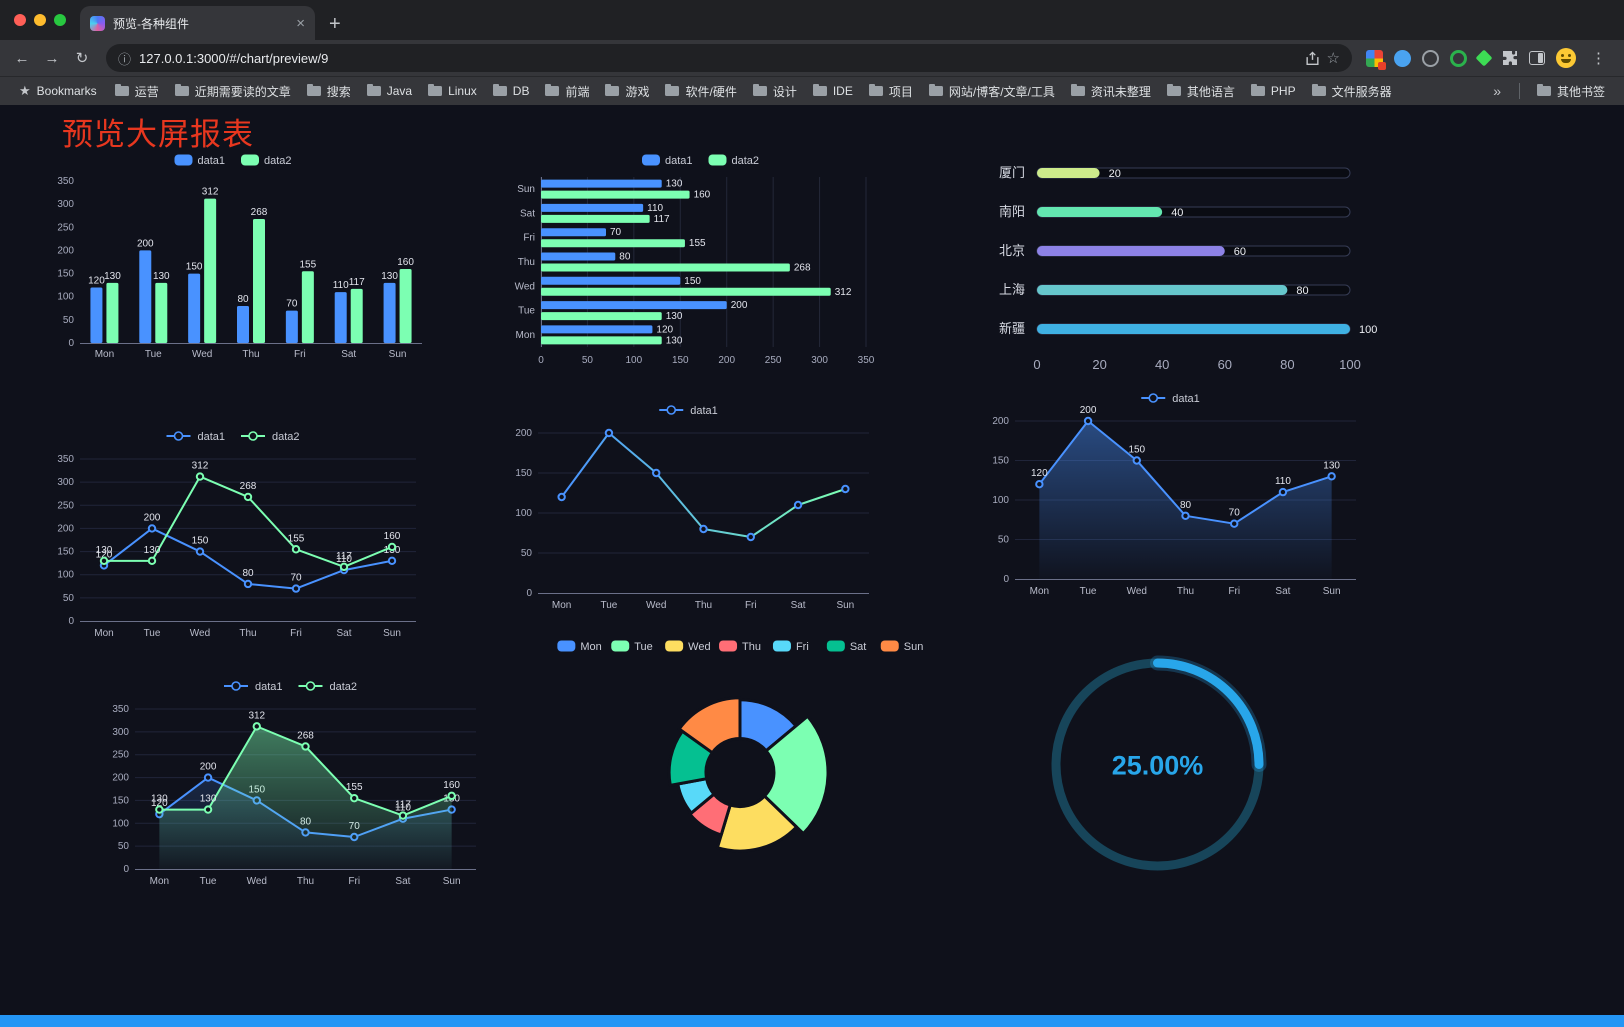 Image resolution: width=1624 pixels, height=1027 pixels. I want to click on chart-gauge: 25.00%, so click(1157, 758).